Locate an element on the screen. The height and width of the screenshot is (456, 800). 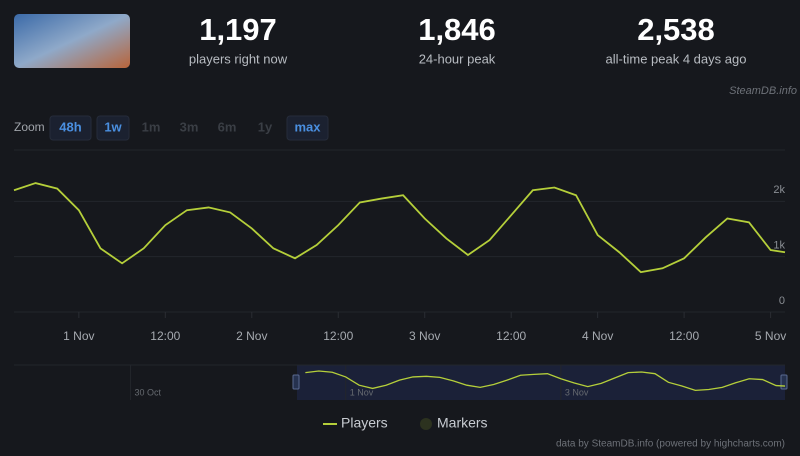
x-tick-label: 4 Nov is located at coordinates (597, 336).